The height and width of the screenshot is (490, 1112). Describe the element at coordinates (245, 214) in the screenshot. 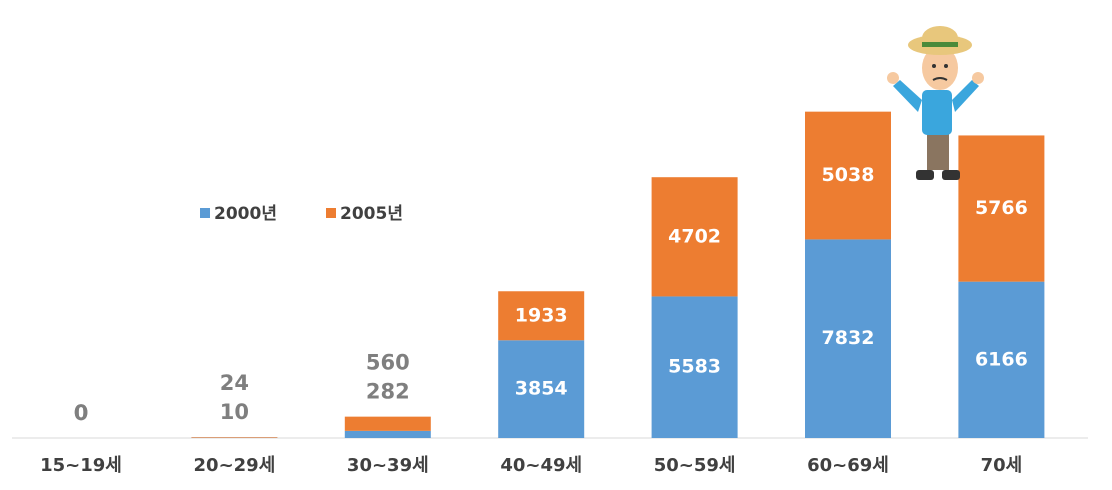

I see `legend-label: 2000년` at that location.